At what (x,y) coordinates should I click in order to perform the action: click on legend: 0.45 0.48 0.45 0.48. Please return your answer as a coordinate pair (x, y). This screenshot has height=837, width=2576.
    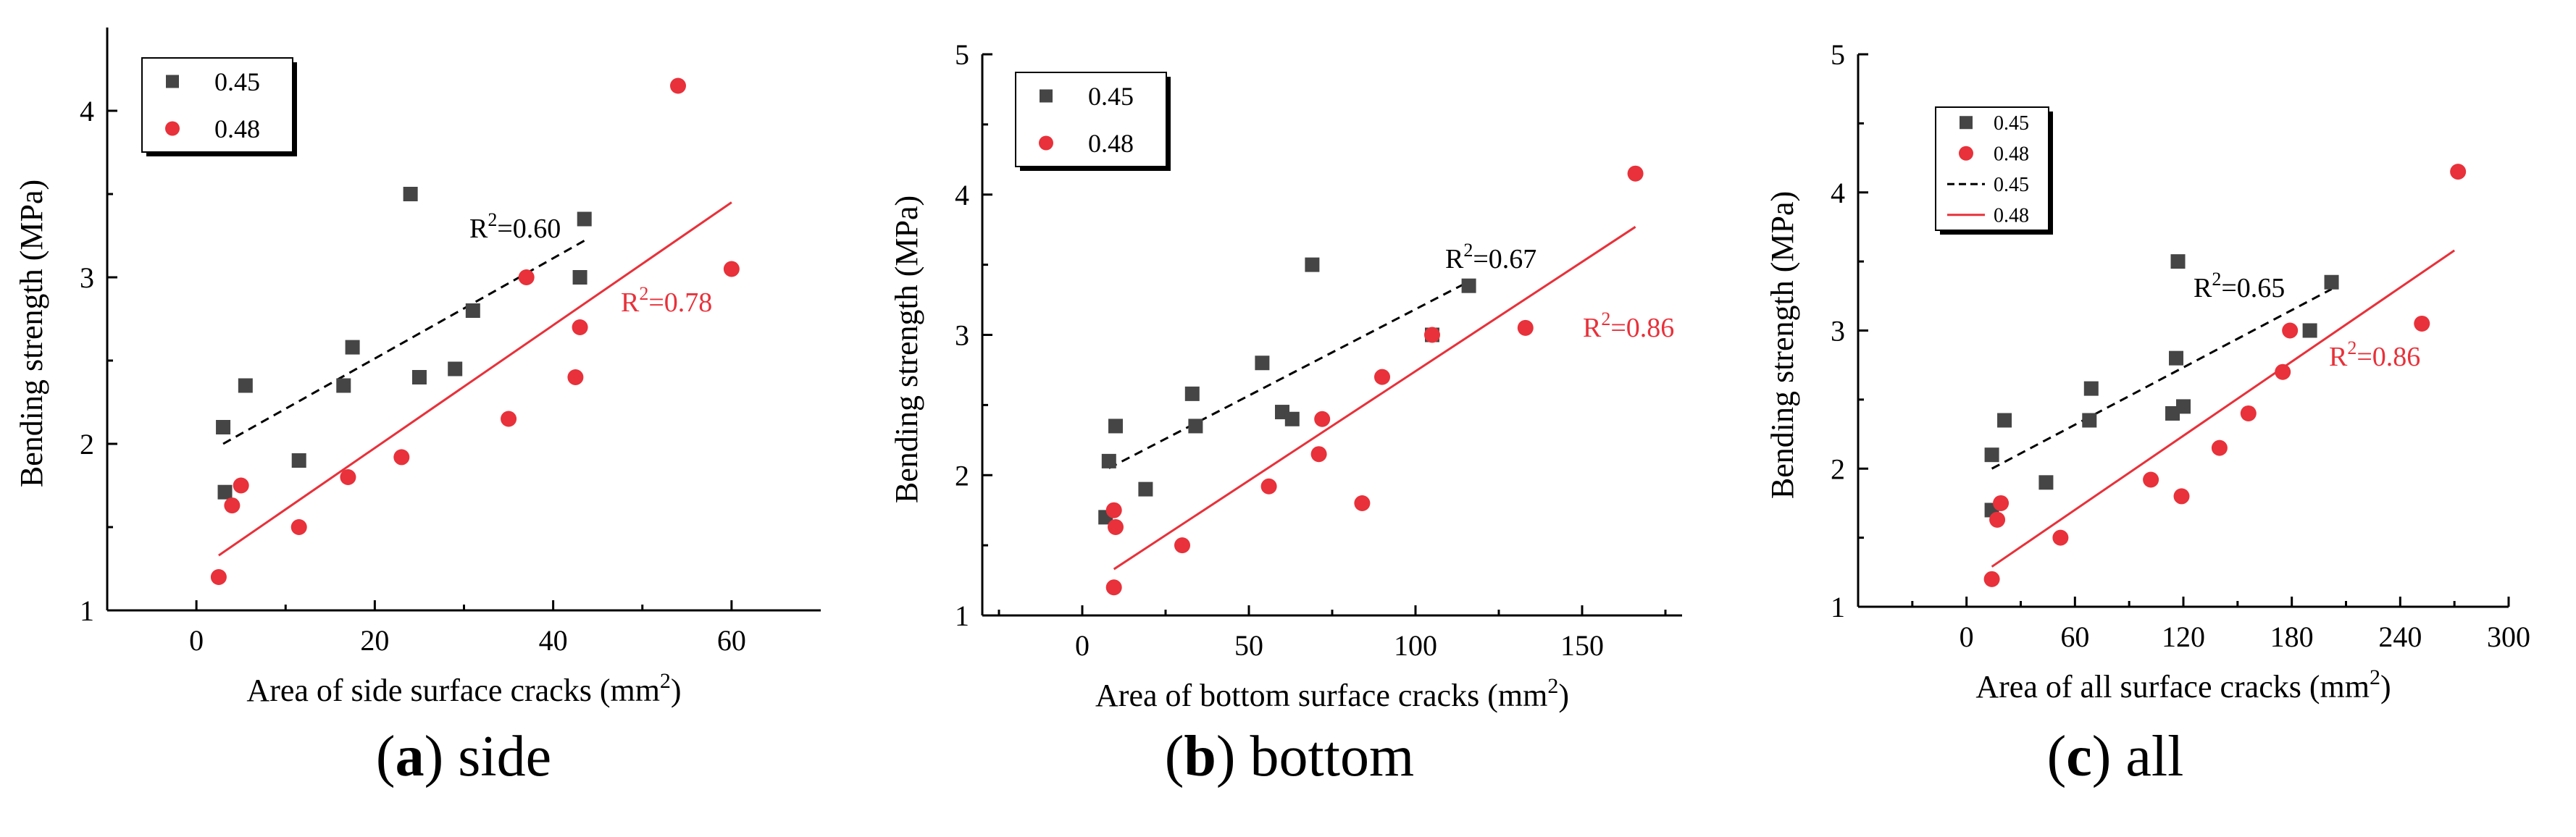
    Looking at the image, I should click on (1994, 171).